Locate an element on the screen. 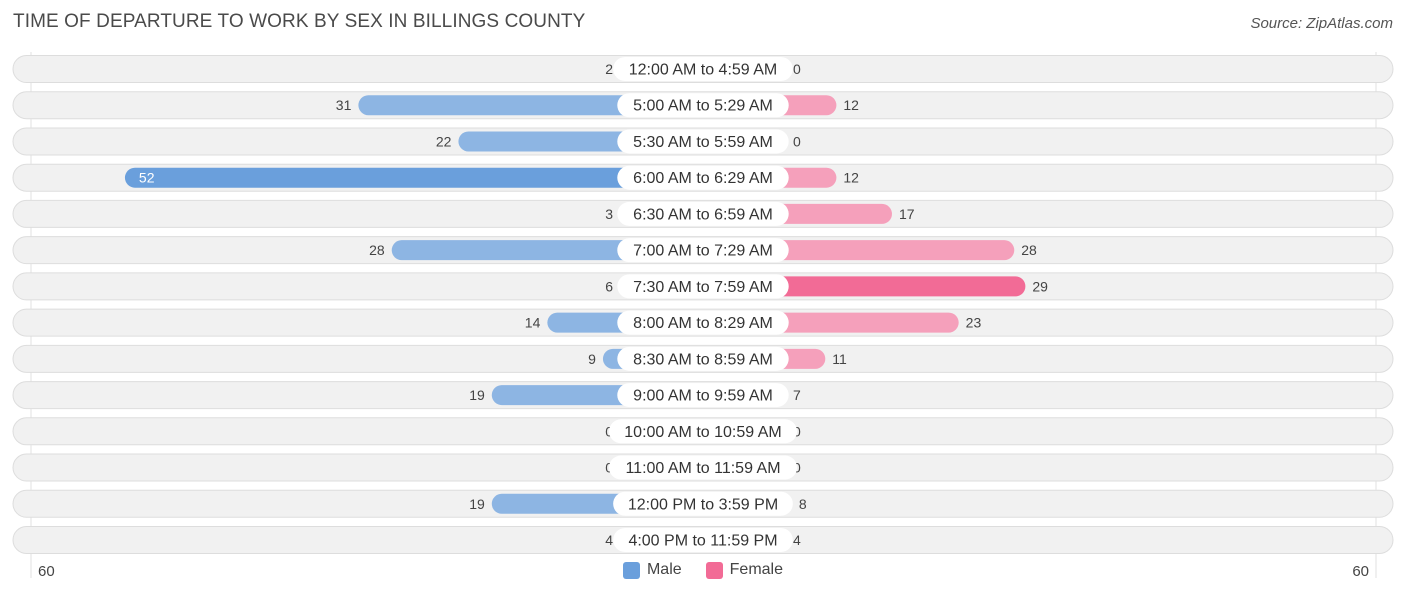 The width and height of the screenshot is (1406, 595). chart-row: 0010:00 AM to 10:59 AM is located at coordinates (703, 431).